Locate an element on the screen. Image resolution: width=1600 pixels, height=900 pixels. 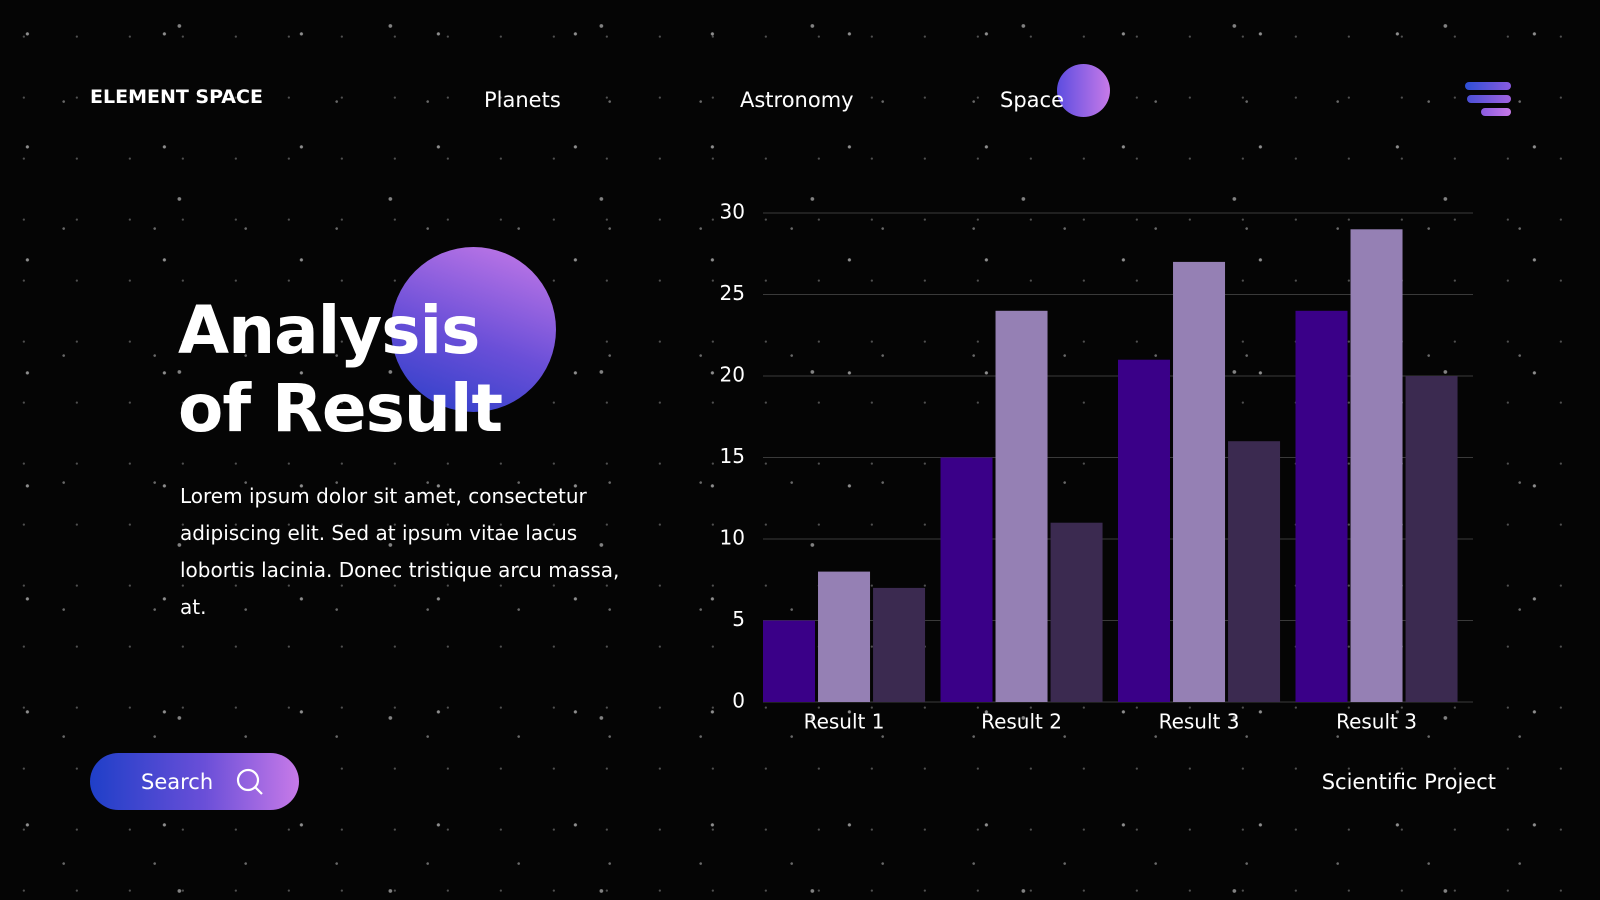
y-tick-label: 10 is located at coordinates (732, 538).